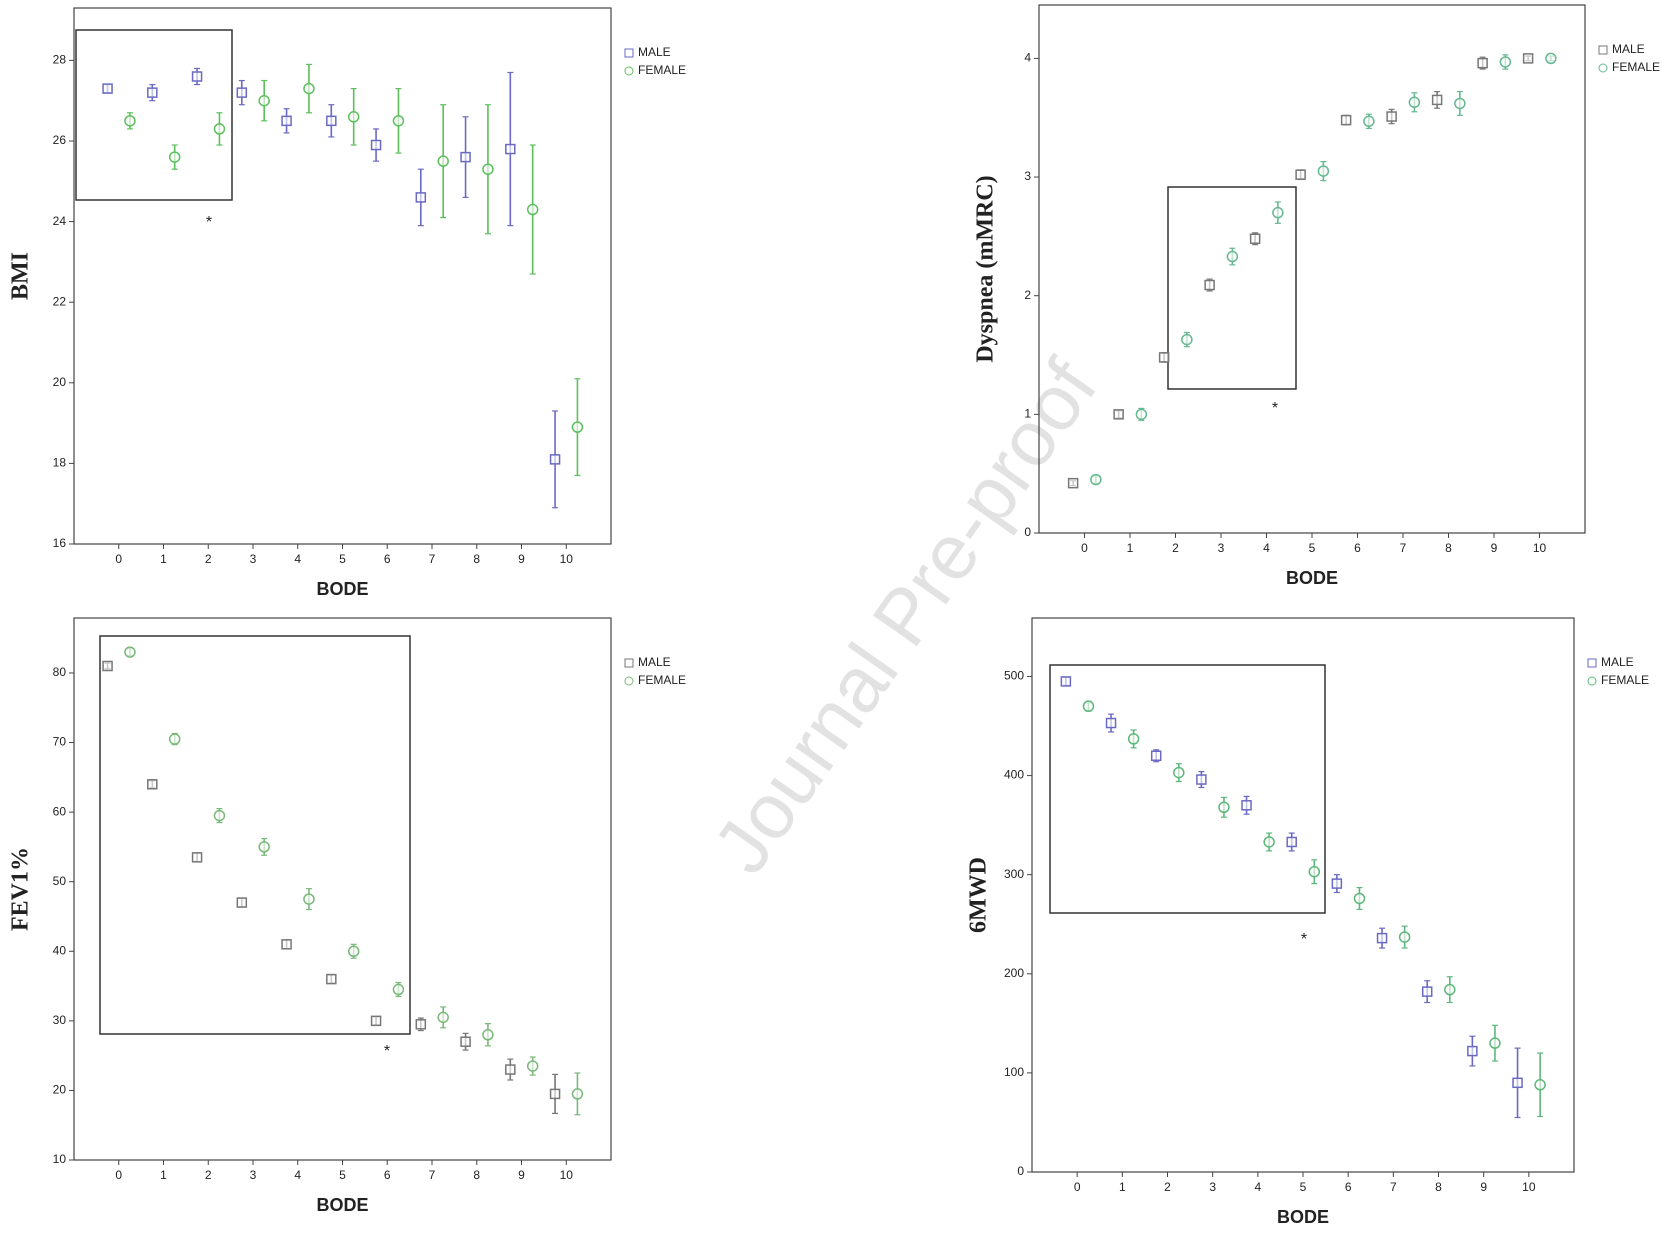  I want to click on watermark: Journal Pre-proof, so click(905, 616).